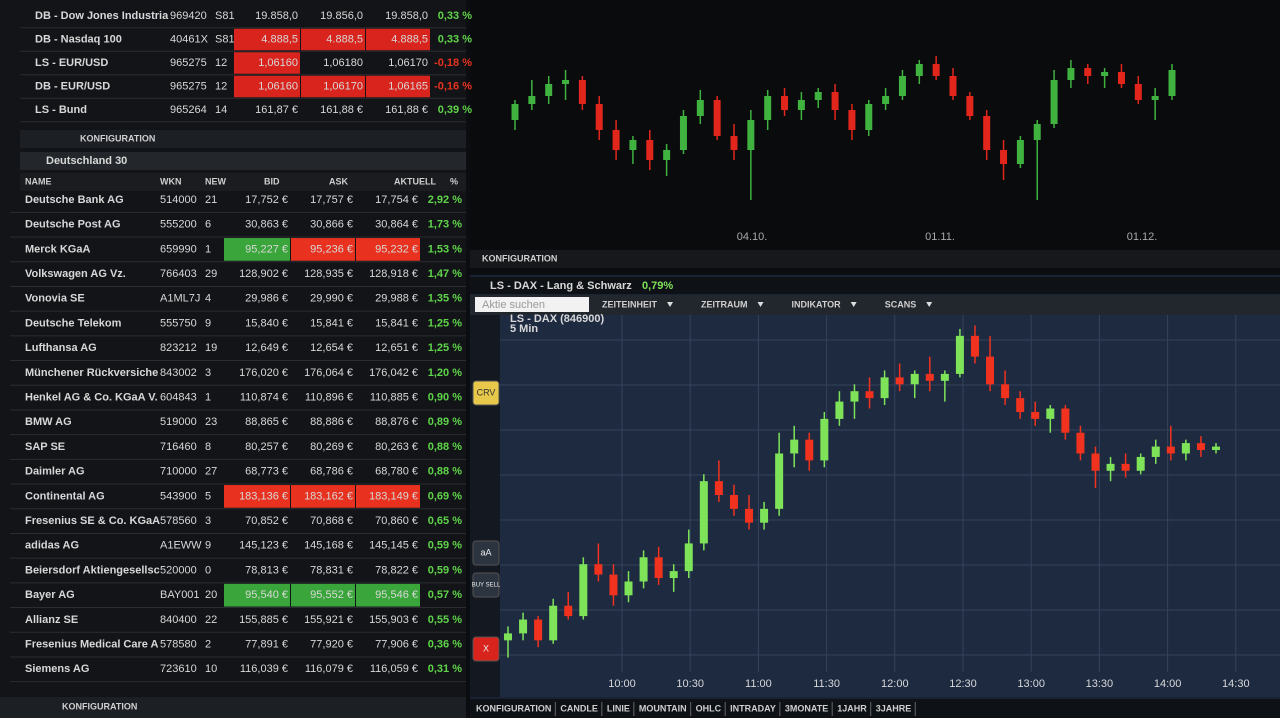 The width and height of the screenshot is (1280, 718). What do you see at coordinates (55, 299) in the screenshot?
I see `row-name: Vonovia SE` at bounding box center [55, 299].